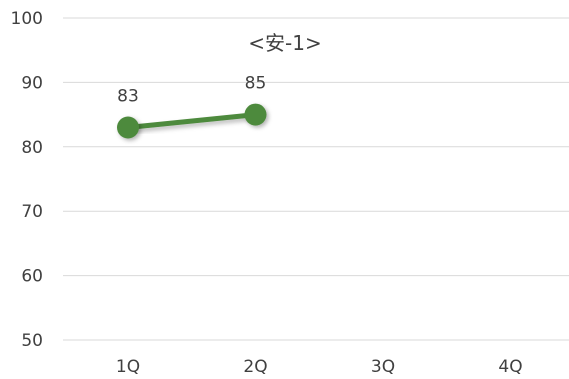 The height and width of the screenshot is (379, 569). Describe the element at coordinates (128, 96) in the screenshot. I see `data-label-1Q: 83` at that location.